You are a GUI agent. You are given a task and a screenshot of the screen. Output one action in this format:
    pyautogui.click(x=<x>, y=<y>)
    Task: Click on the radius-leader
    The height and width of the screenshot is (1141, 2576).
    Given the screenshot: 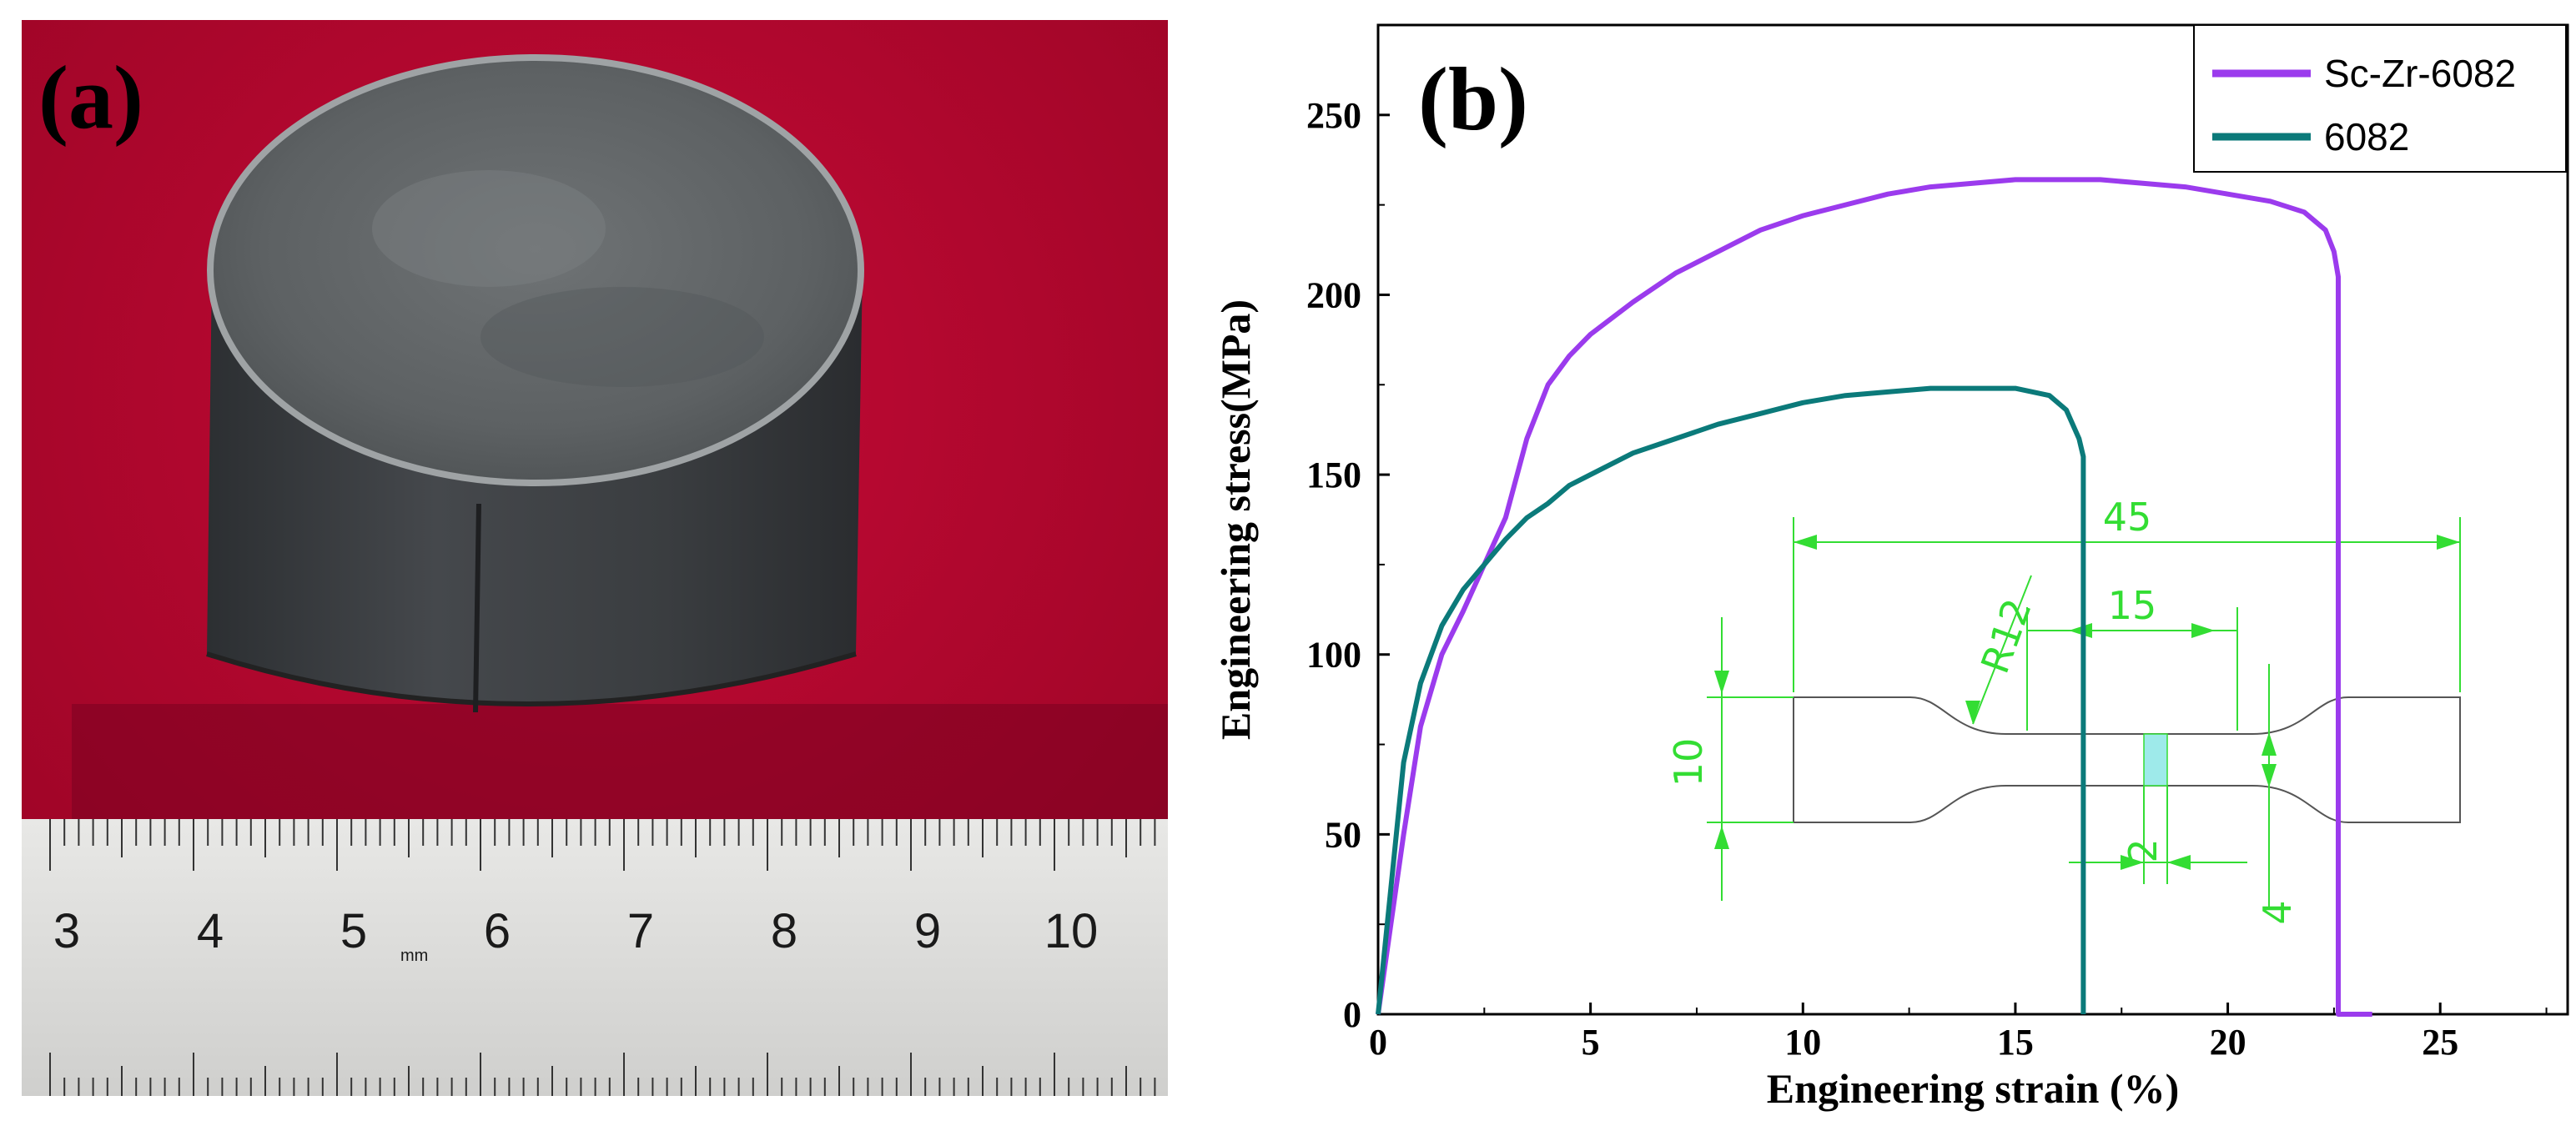 What is the action you would take?
    pyautogui.click(x=2002, y=650)
    